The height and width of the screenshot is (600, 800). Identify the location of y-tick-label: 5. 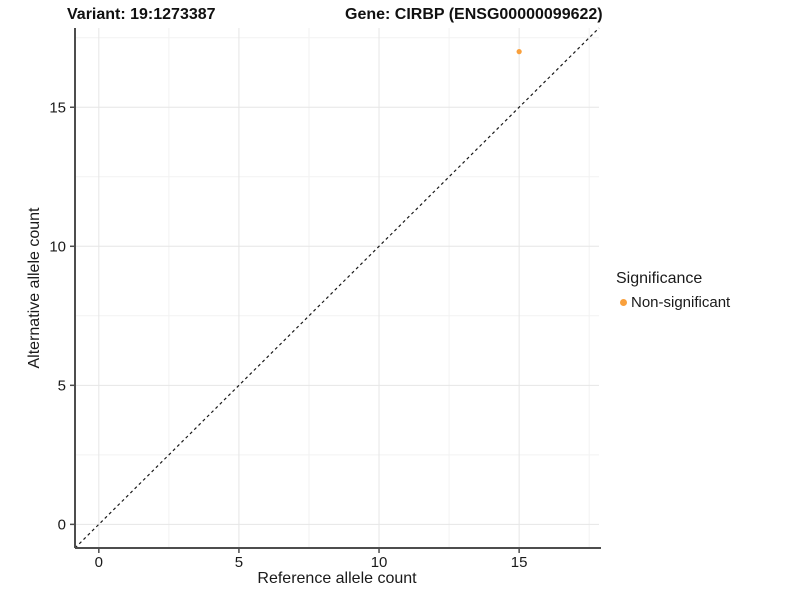
(62, 385).